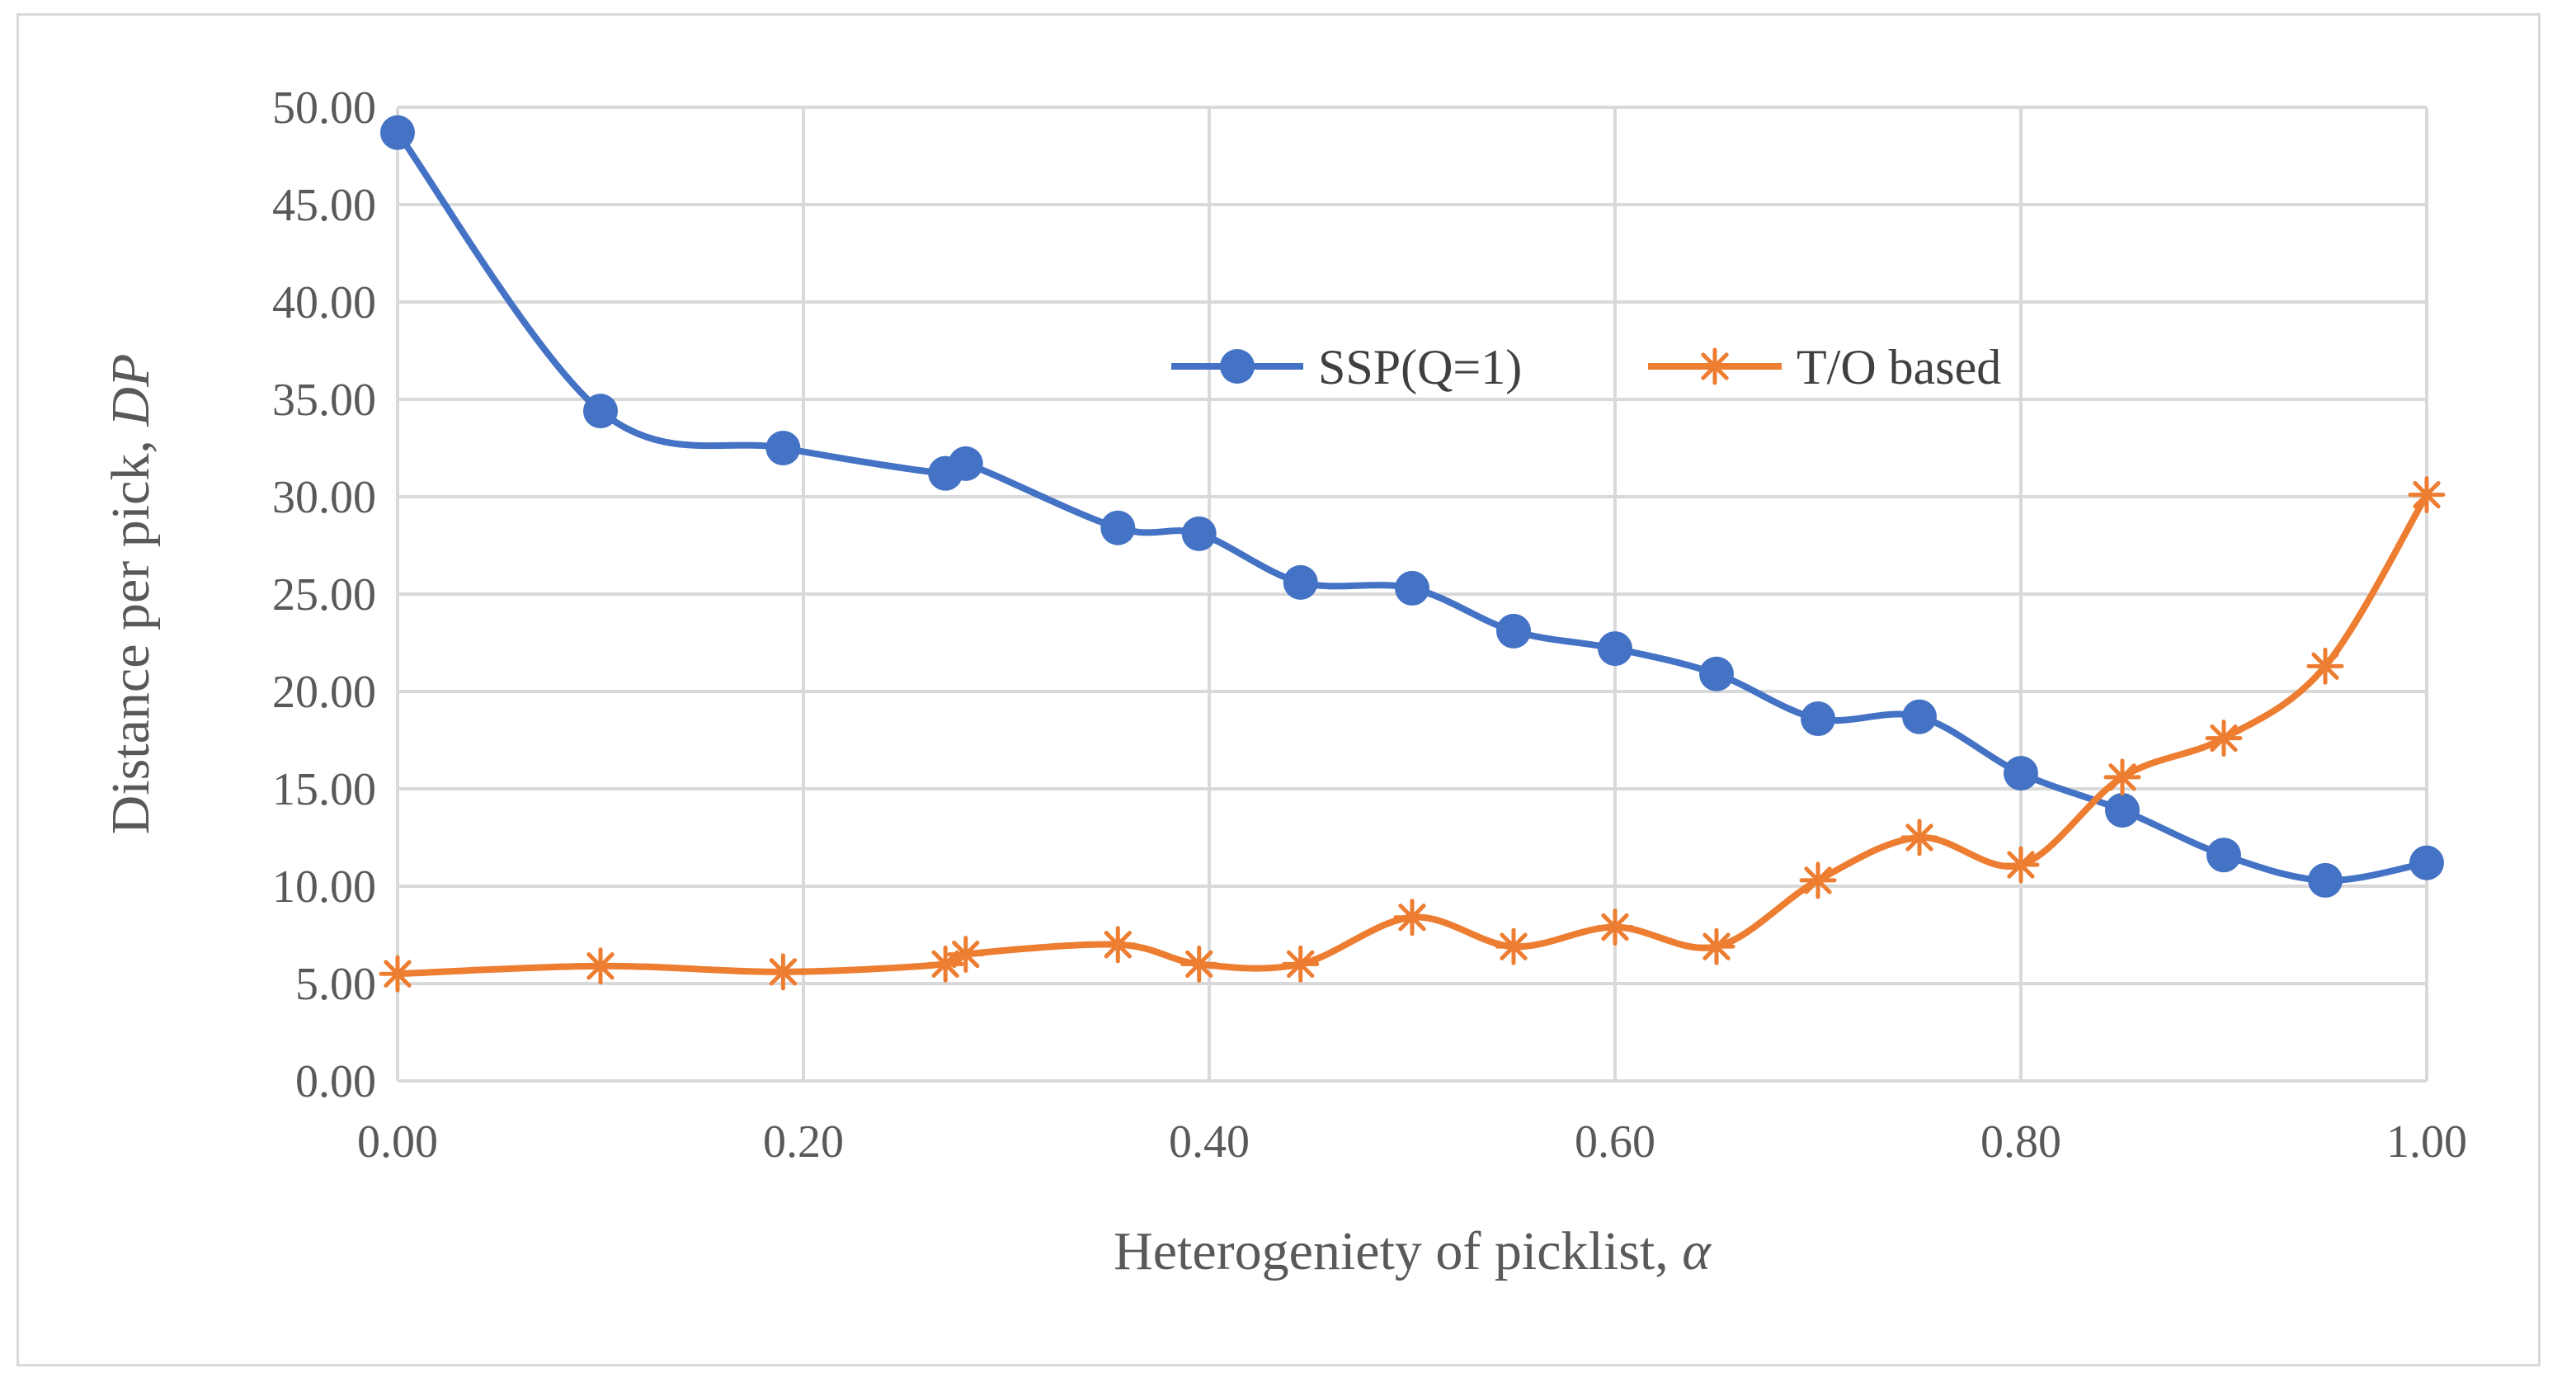 The width and height of the screenshot is (2576, 1392). Describe the element at coordinates (324, 302) in the screenshot. I see `y-tick-label: 40.00` at that location.